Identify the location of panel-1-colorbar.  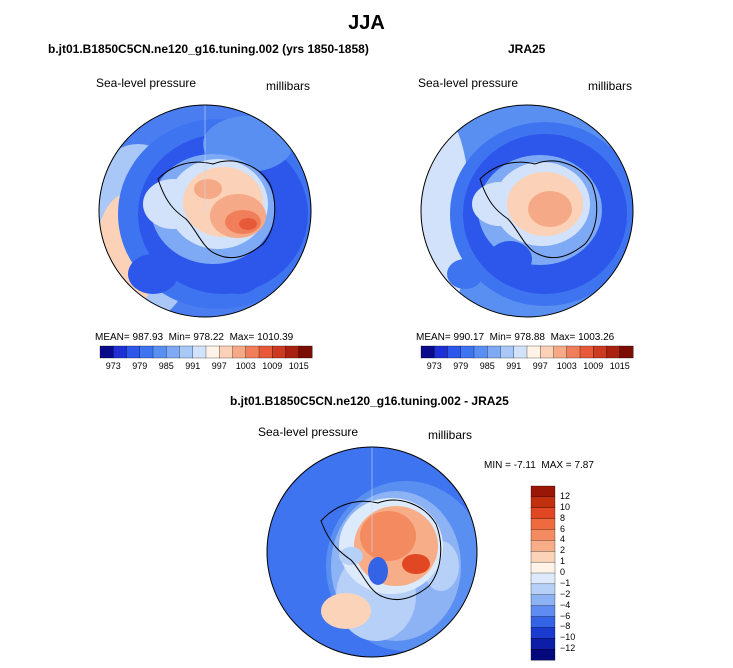
(206, 352).